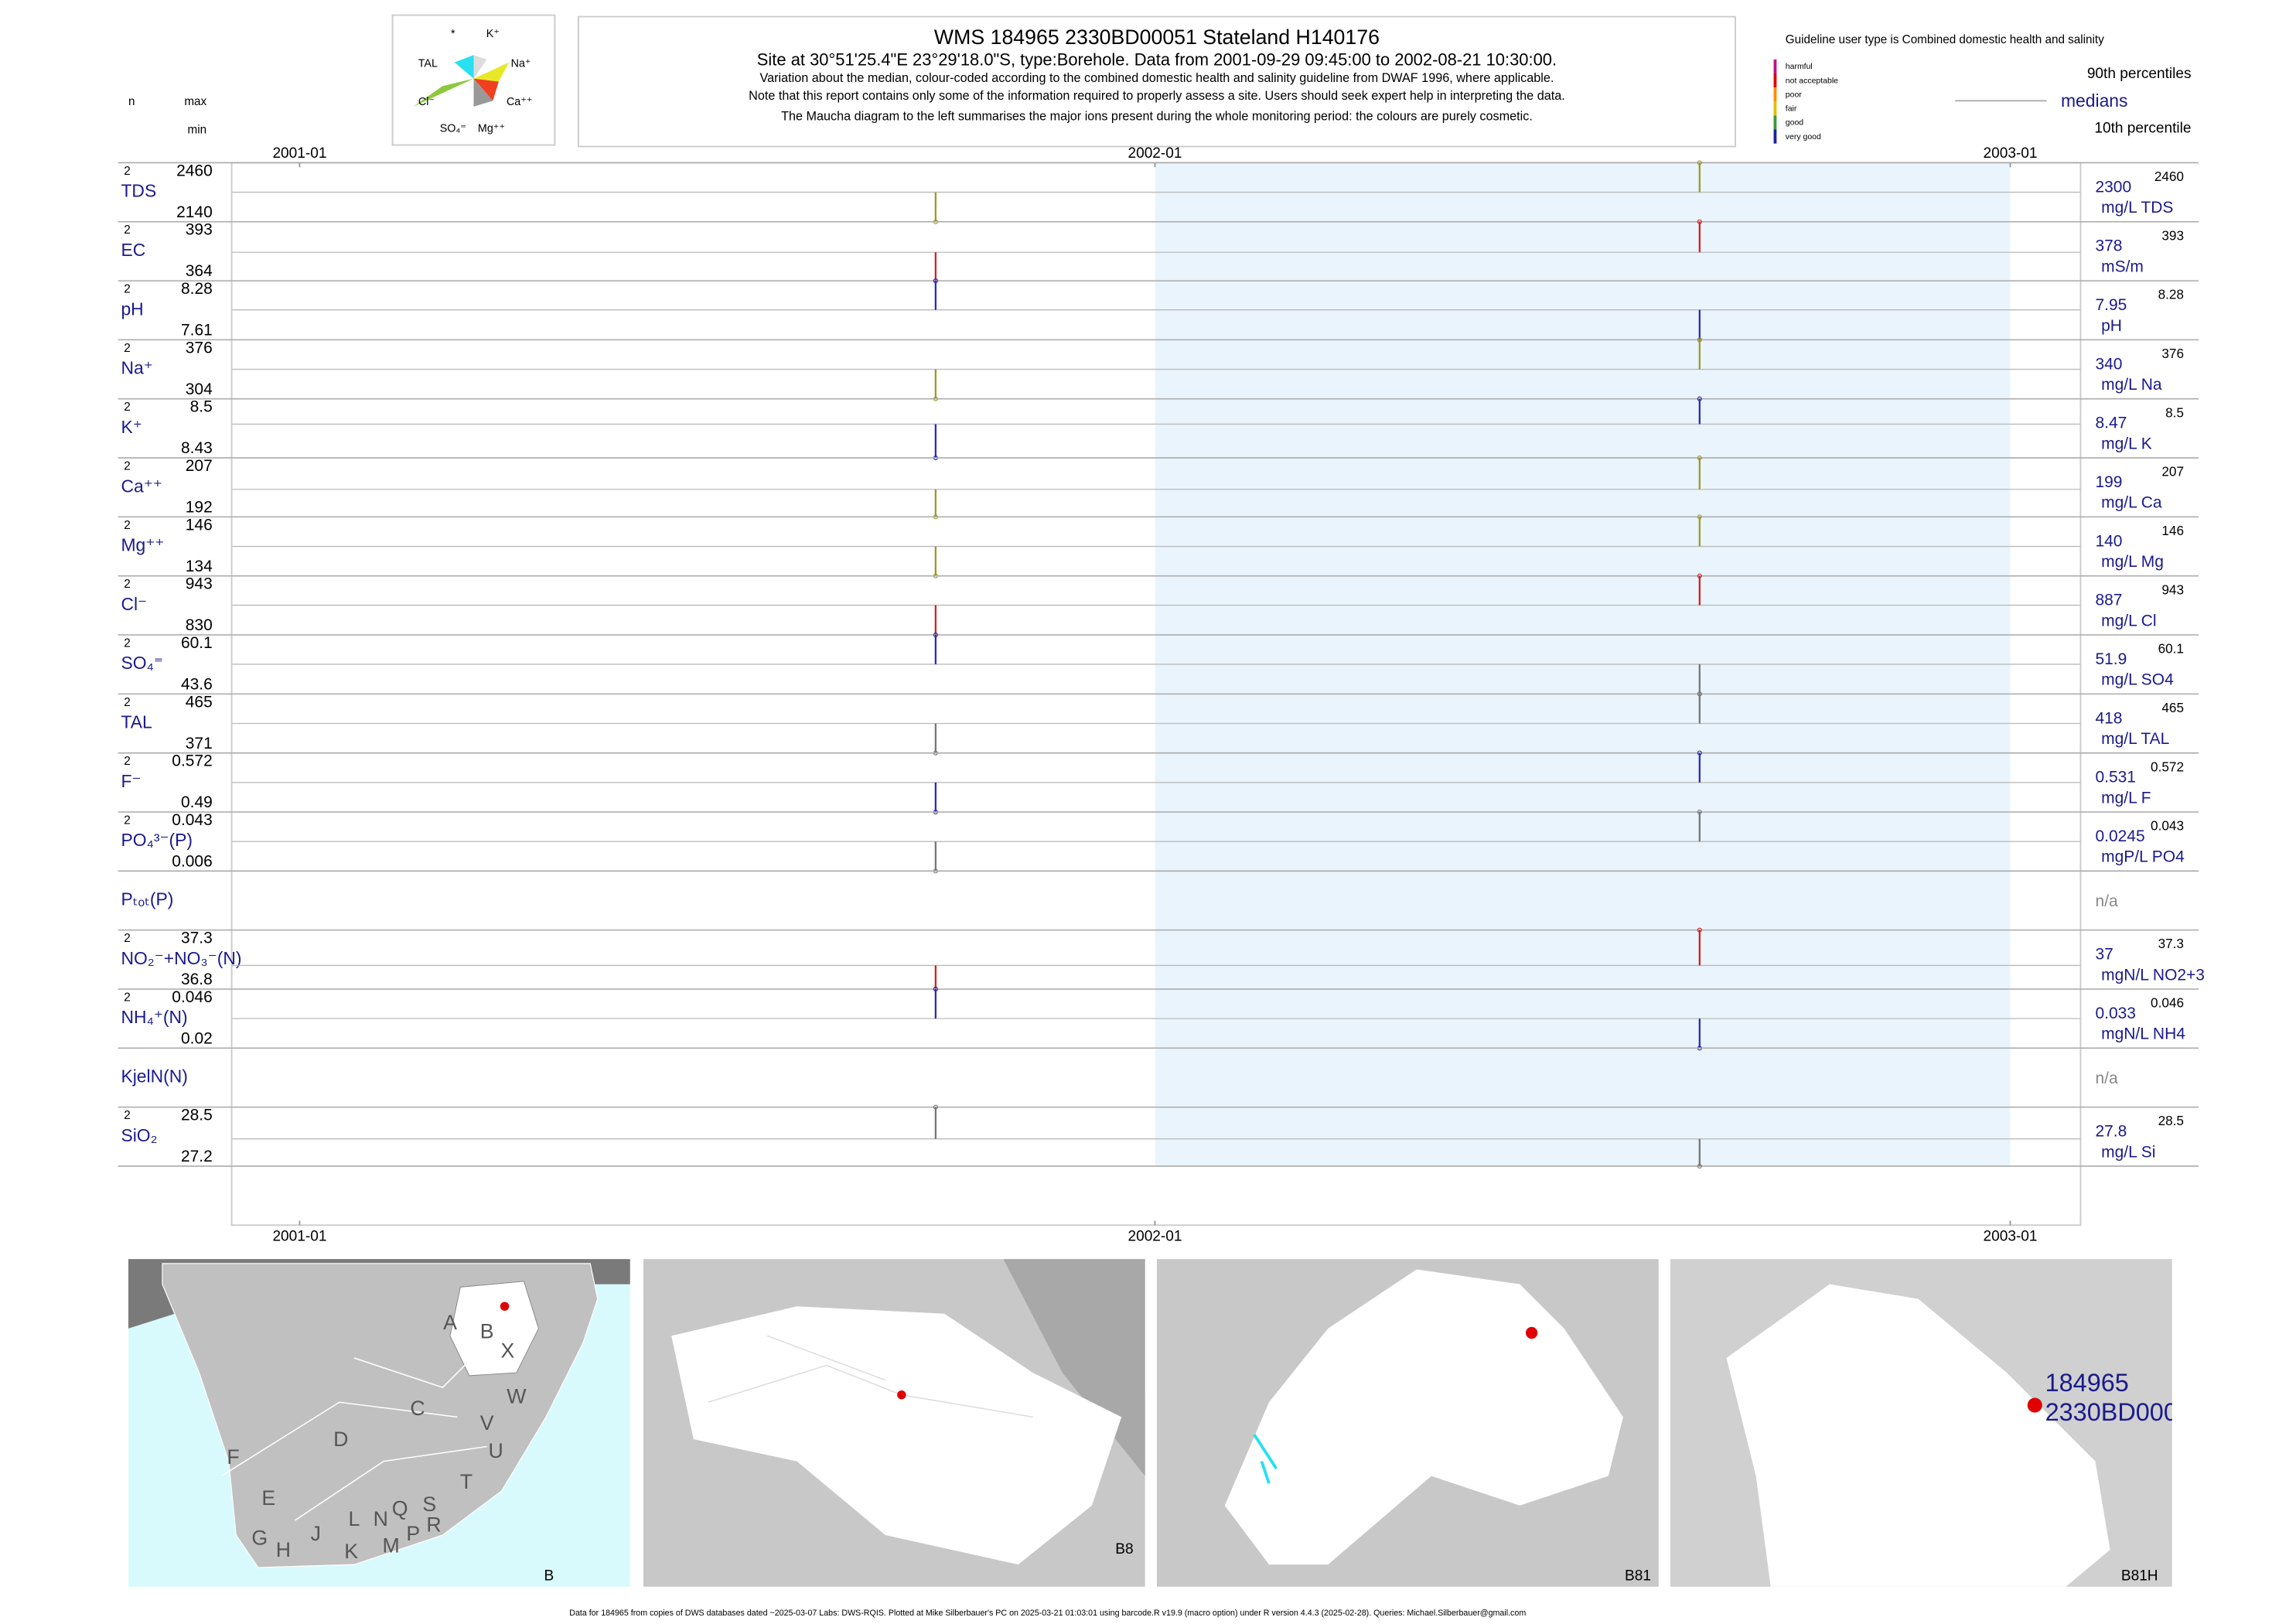 Image resolution: width=2296 pixels, height=1624 pixels. I want to click on max-label-right: 943, so click(2172, 589).